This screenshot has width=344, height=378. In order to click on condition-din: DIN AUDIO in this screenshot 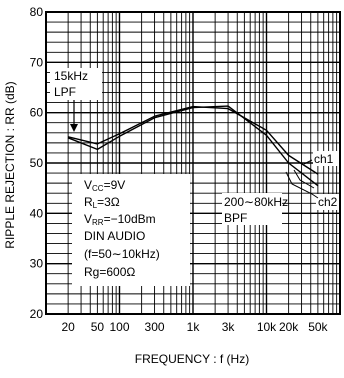, I will do `click(114, 236)`.